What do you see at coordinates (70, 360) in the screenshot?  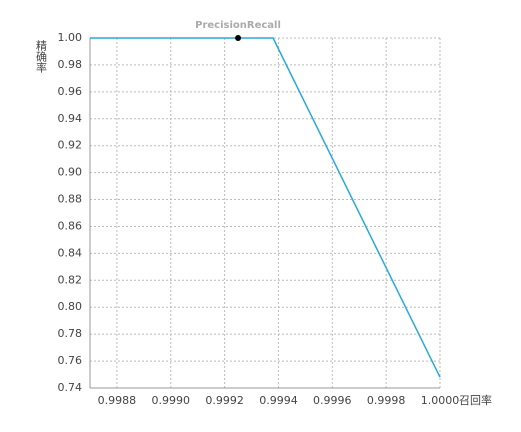 I see `y-tick-label: 0.76` at bounding box center [70, 360].